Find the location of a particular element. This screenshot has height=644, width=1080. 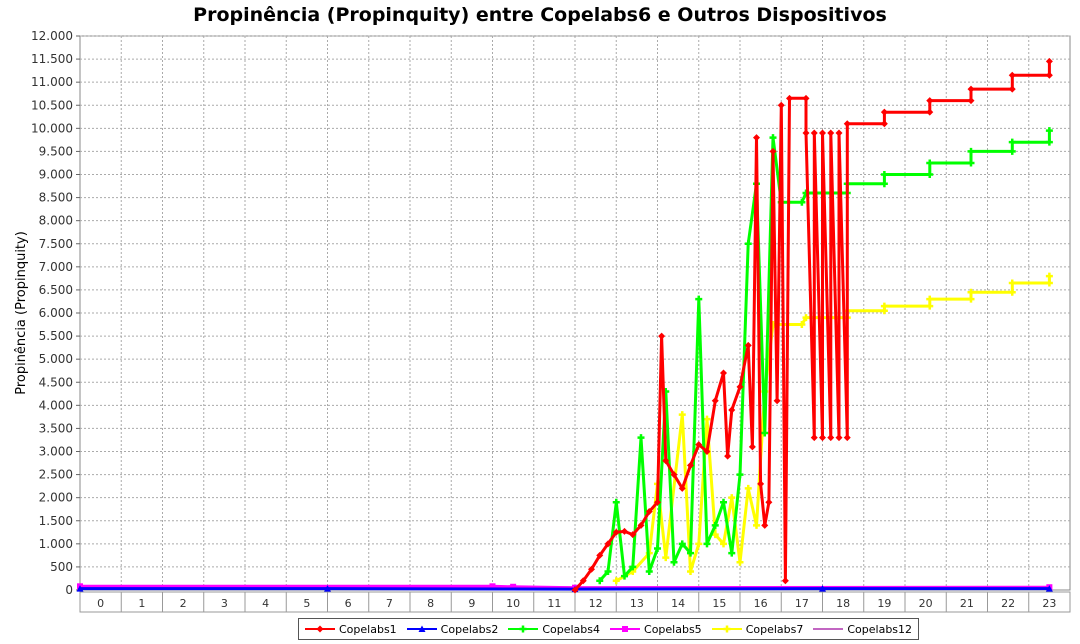

x-tick-label: 20 is located at coordinates (926, 603).